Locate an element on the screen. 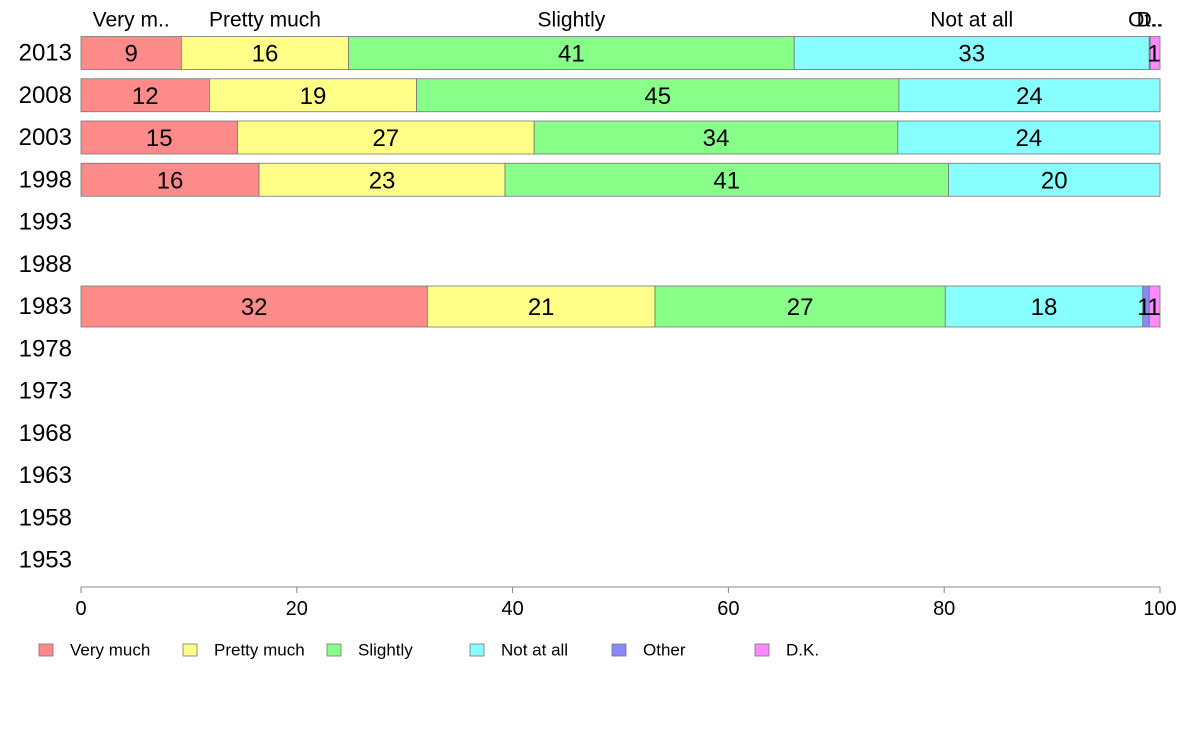 The width and height of the screenshot is (1188, 736). data-label: 32 is located at coordinates (254, 307).